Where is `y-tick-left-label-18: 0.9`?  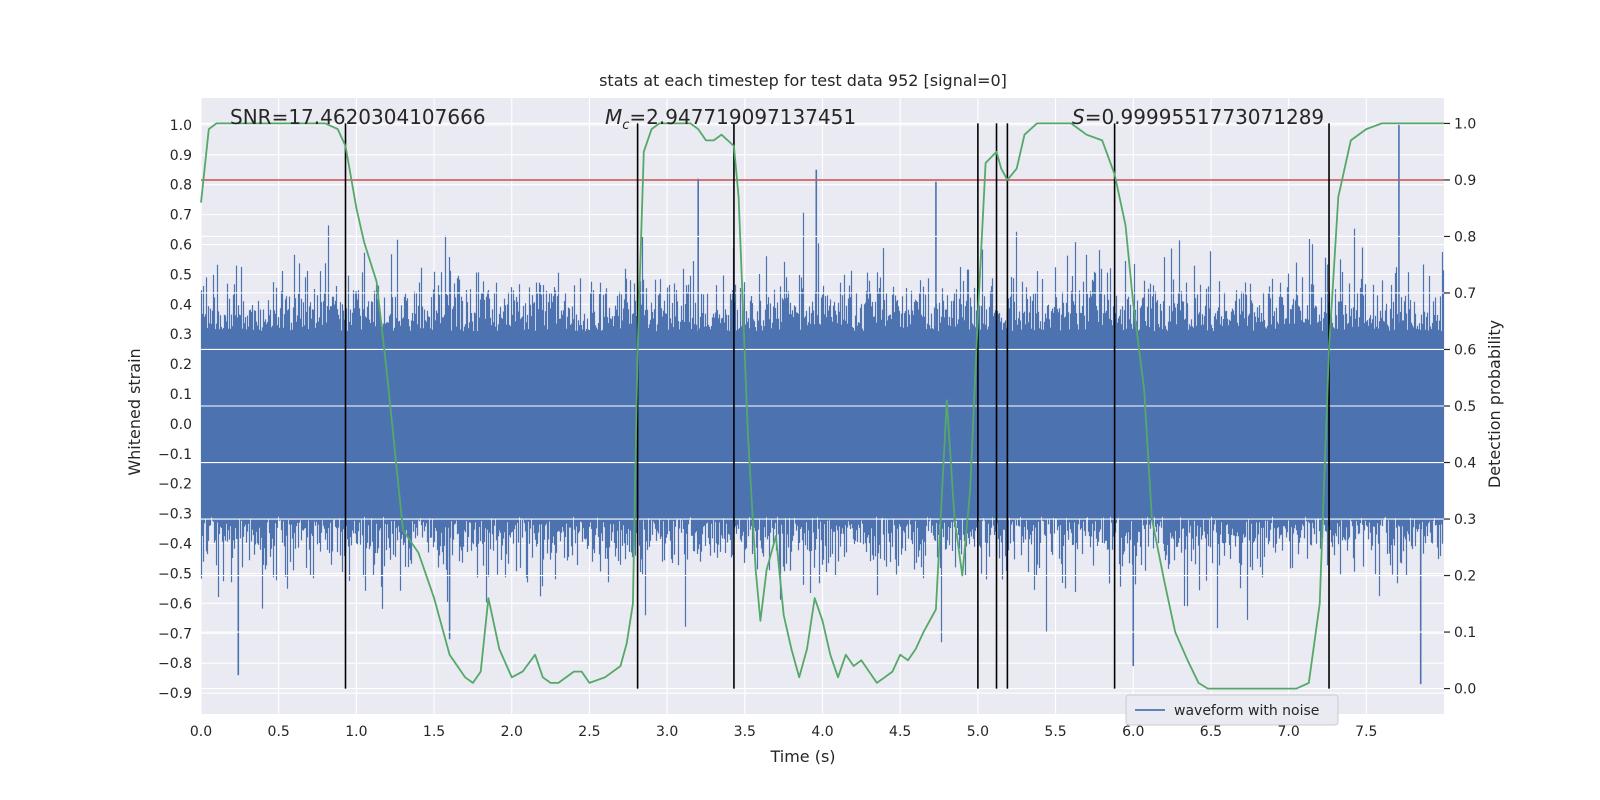
y-tick-left-label-18: 0.9 is located at coordinates (181, 156).